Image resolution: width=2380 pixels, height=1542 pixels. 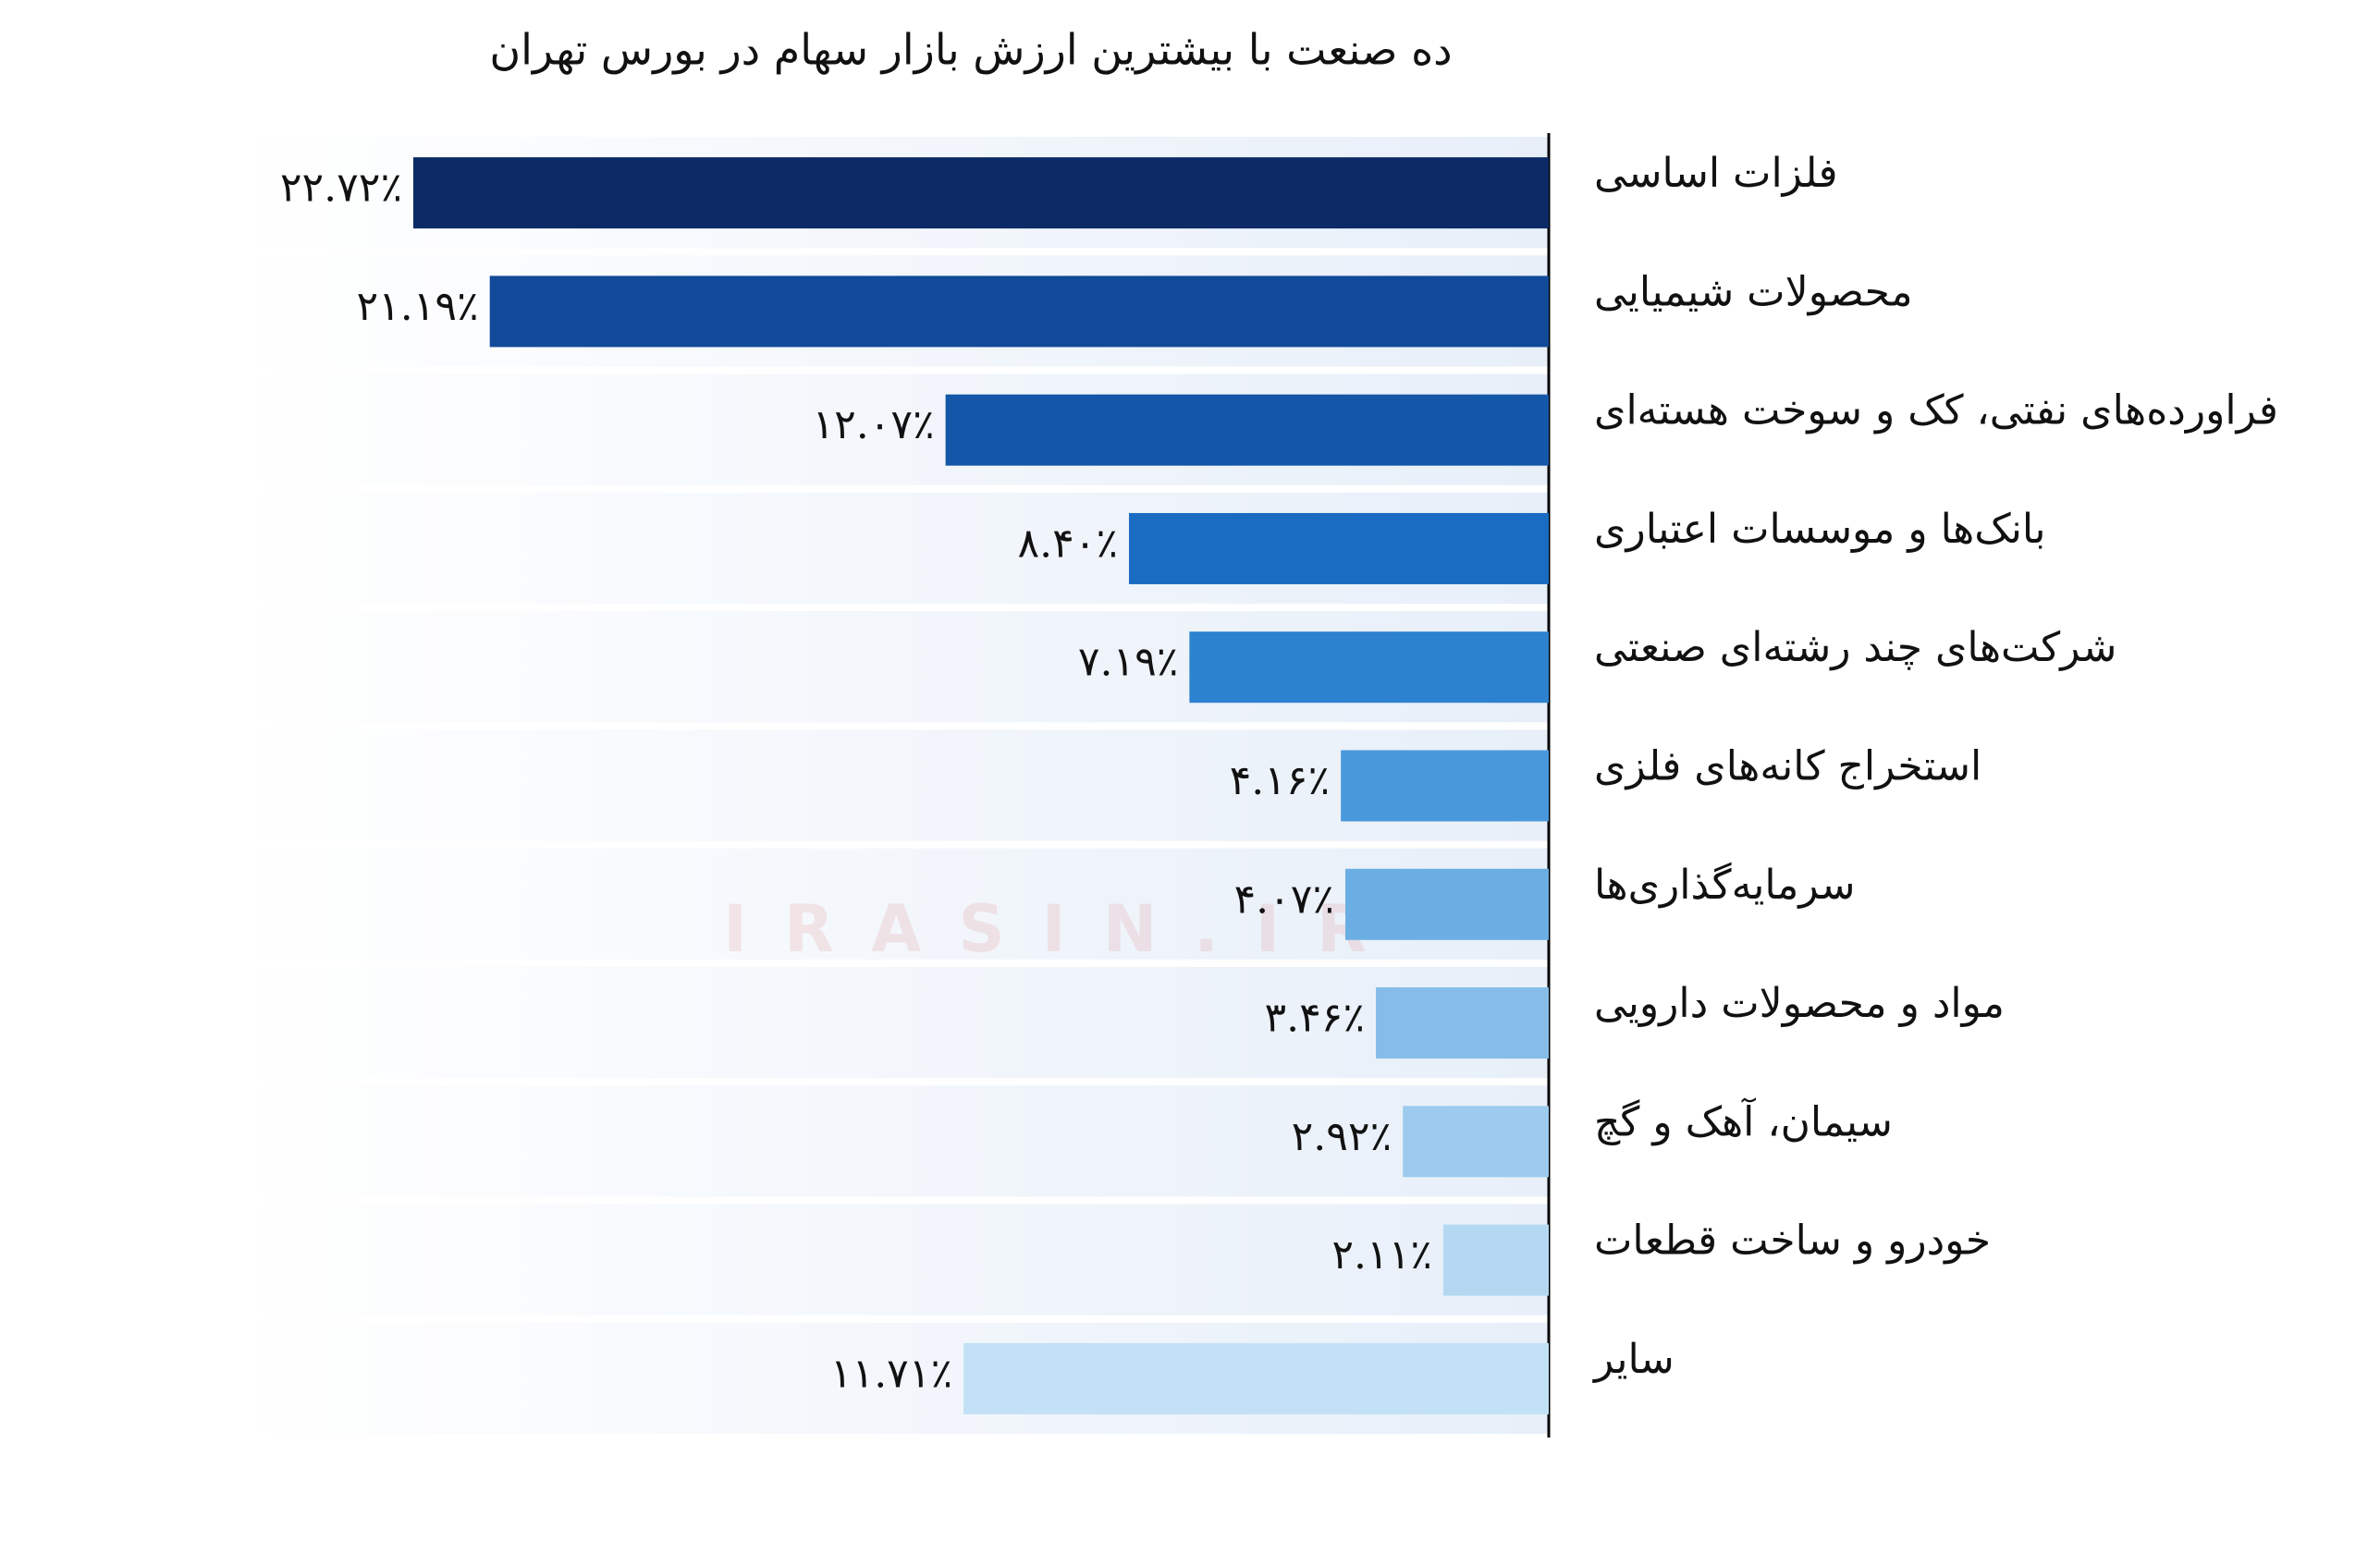 What do you see at coordinates (1716, 173) in the screenshot?
I see `category-label: فلزات اساسی` at bounding box center [1716, 173].